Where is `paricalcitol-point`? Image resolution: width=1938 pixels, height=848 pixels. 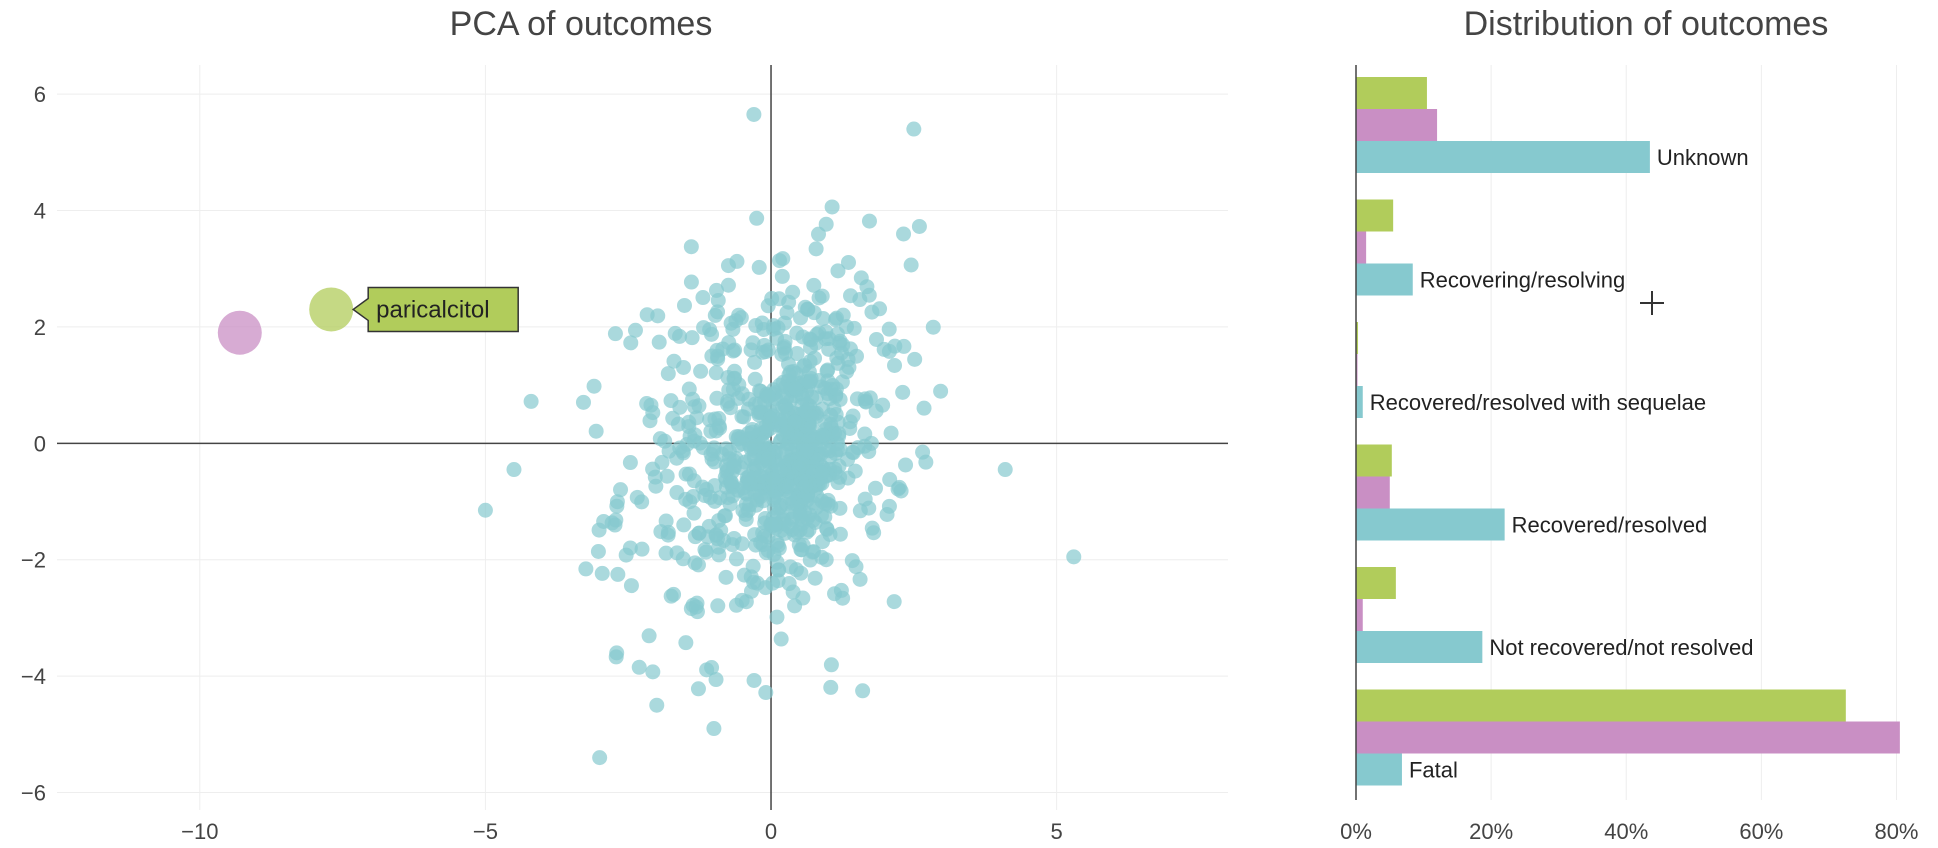 paricalcitol-point is located at coordinates (331, 309).